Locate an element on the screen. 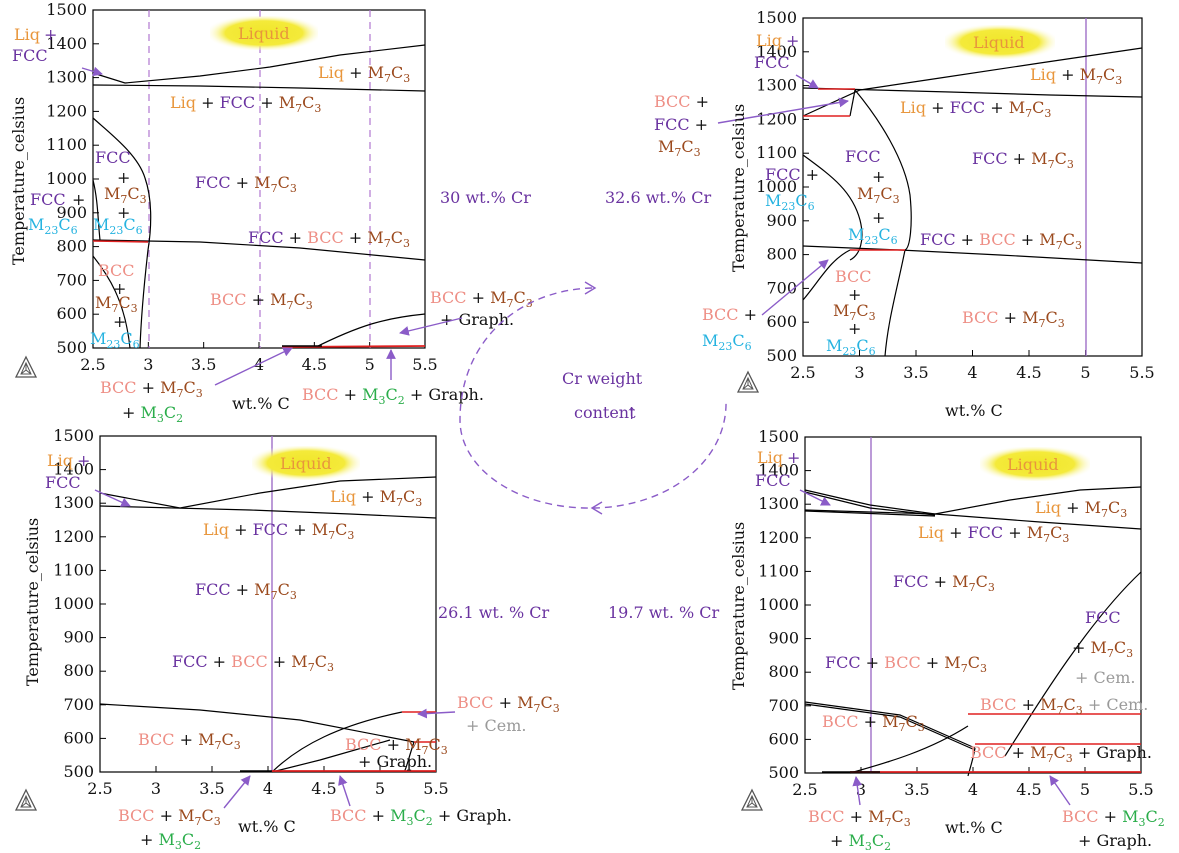  x-ticks: 2.5 3 3.5 4 4.5 5 5.5 is located at coordinates (972, 366).